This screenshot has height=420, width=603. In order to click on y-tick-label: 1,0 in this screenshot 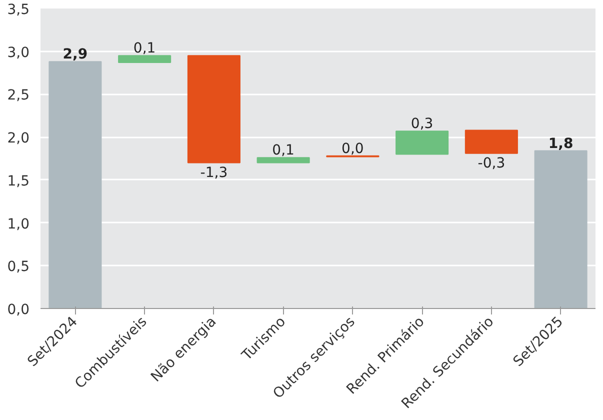, I will do `click(18, 224)`.